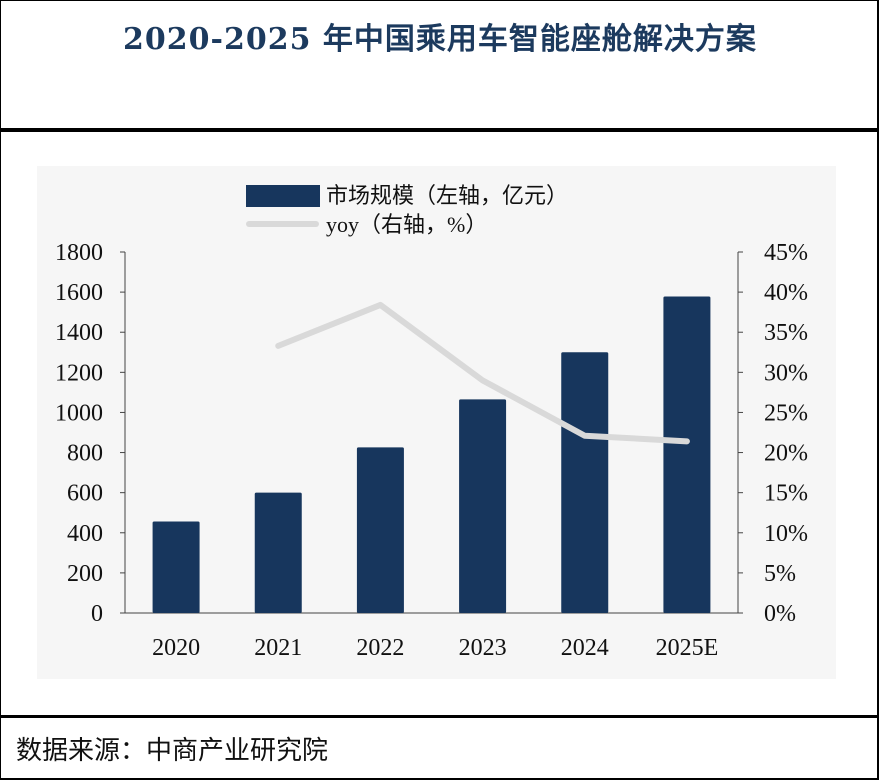 The width and height of the screenshot is (880, 781). Describe the element at coordinates (79, 293) in the screenshot. I see `left-tick-label: 1600` at that location.